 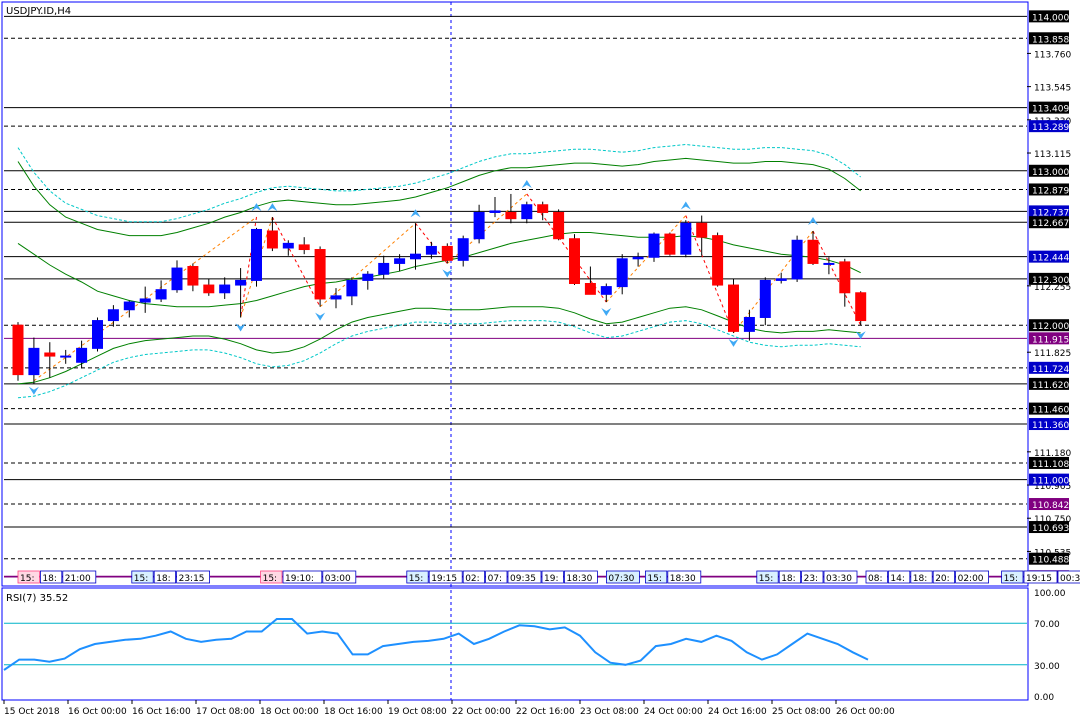 I want to click on rsi-pane-frame, so click(x=515, y=644).